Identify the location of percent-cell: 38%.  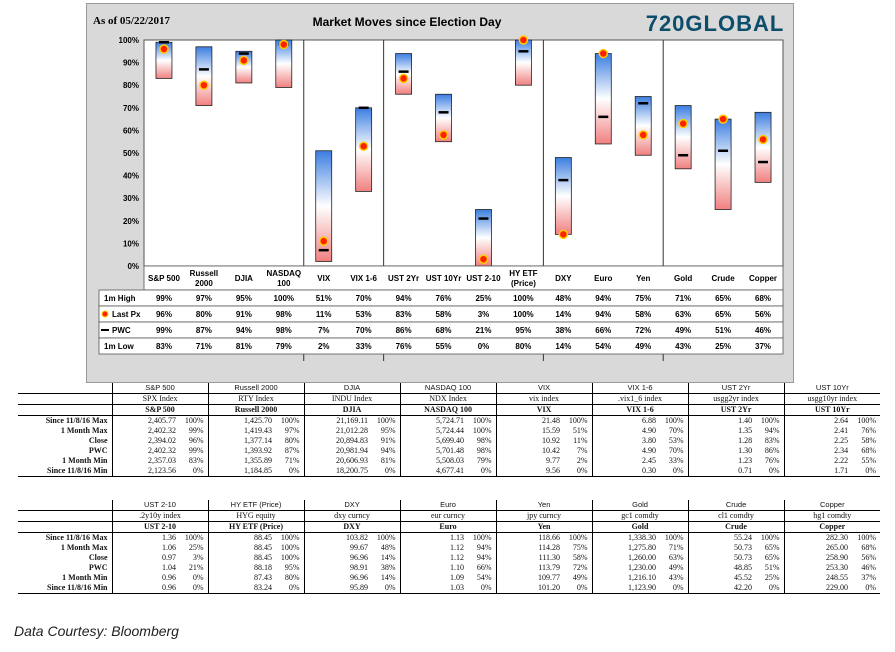
(388, 567).